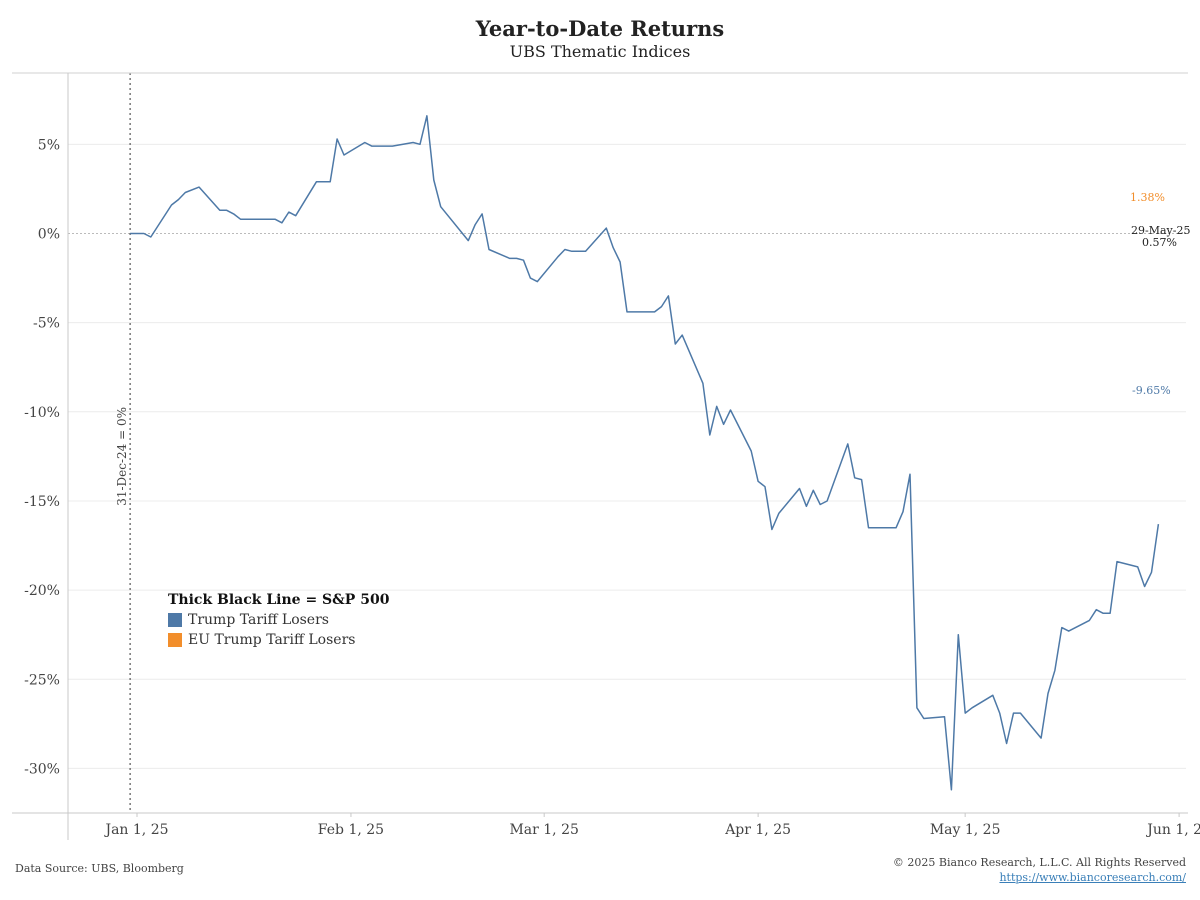 This screenshot has width=1200, height=900. What do you see at coordinates (1159, 242) in the screenshot?
I see `spx-end-label: 0.57%` at bounding box center [1159, 242].